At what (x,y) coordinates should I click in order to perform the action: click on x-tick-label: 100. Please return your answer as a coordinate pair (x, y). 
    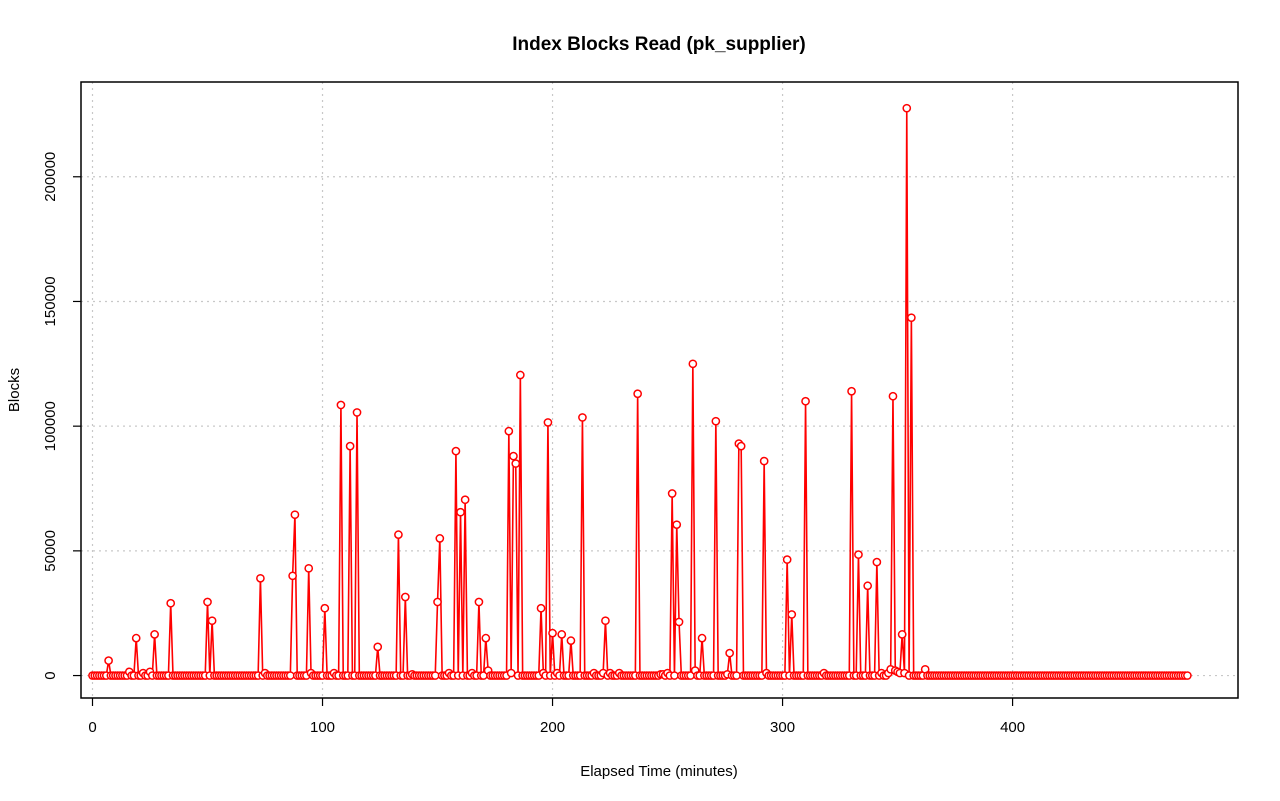
    Looking at the image, I should click on (322, 727).